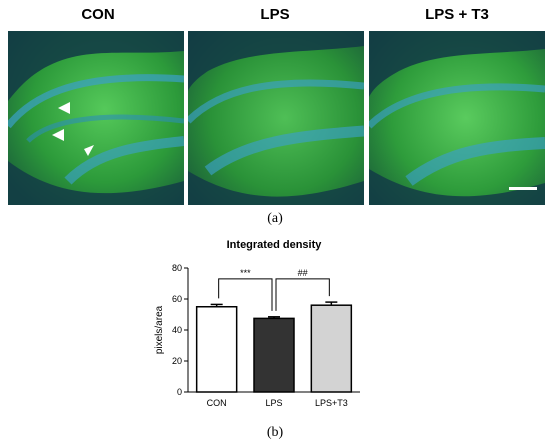 This screenshot has width=550, height=448. I want to click on bar-lps, so click(274, 355).